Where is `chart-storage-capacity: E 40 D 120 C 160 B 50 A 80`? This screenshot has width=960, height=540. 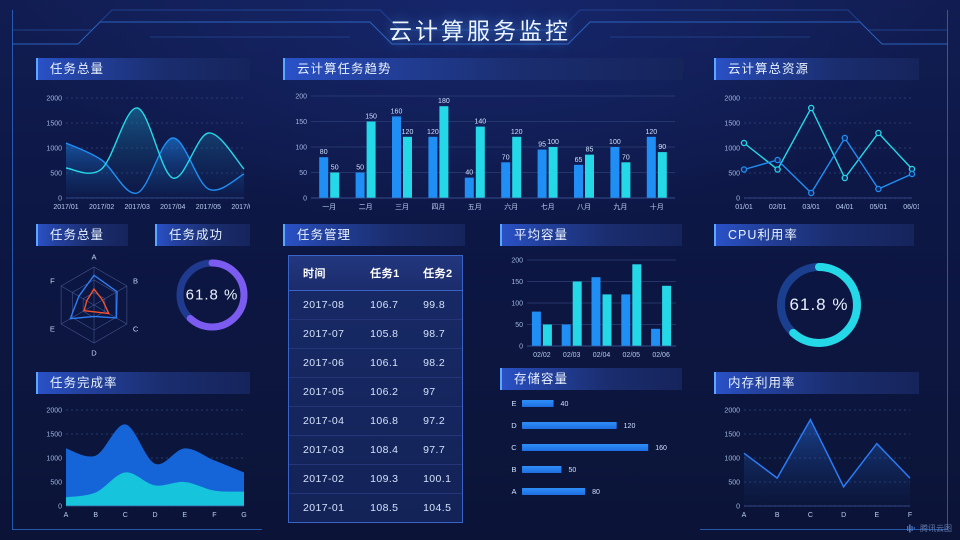 chart-storage-capacity: E 40 D 120 C 160 B 50 A 80 is located at coordinates (591, 457).